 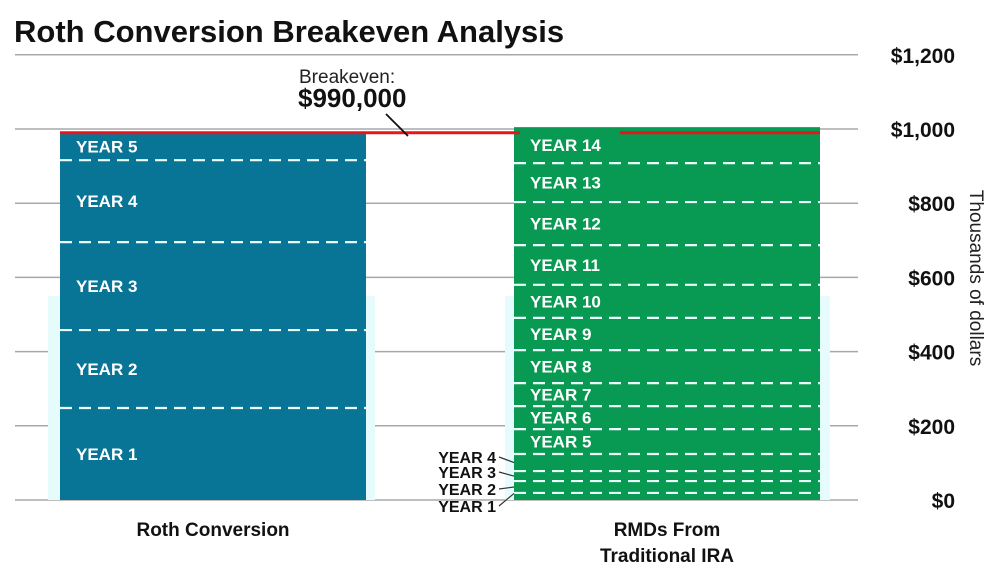 What do you see at coordinates (560, 367) in the screenshot?
I see `segment-label: YEAR 8` at bounding box center [560, 367].